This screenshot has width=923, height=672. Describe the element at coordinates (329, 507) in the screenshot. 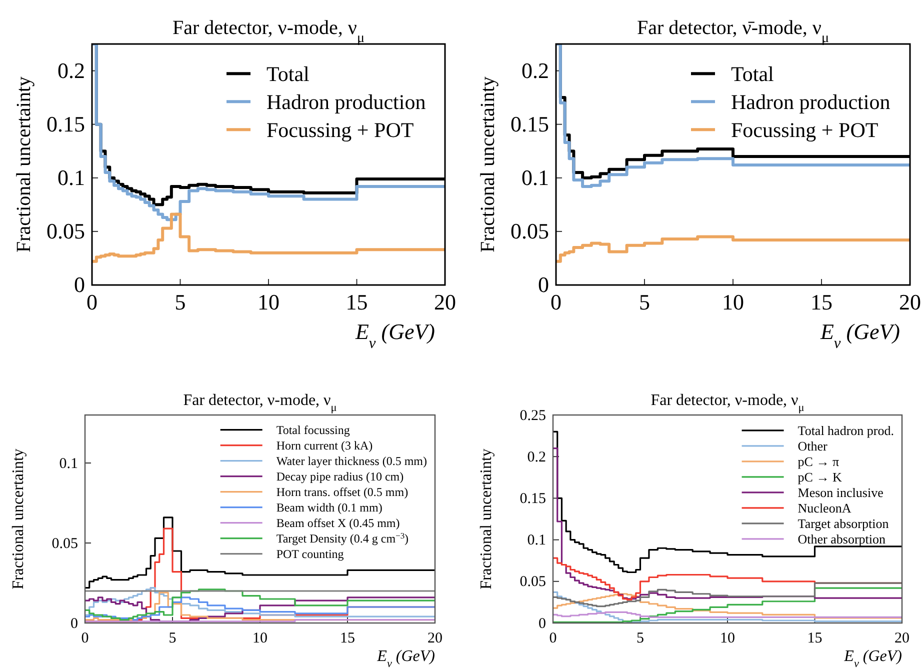

I see `legend-label: Beam width (0.1 mm)` at that location.